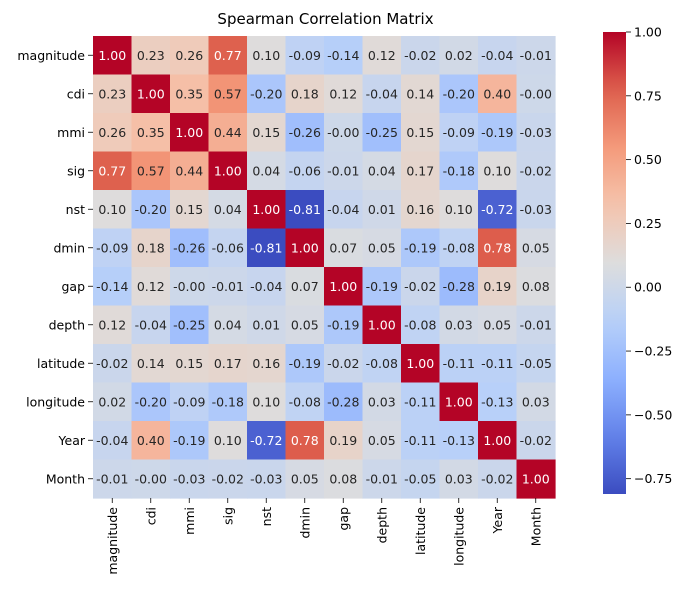  Describe the element at coordinates (648, 159) in the screenshot. I see `colorbar-tick-label: 0.50` at that location.